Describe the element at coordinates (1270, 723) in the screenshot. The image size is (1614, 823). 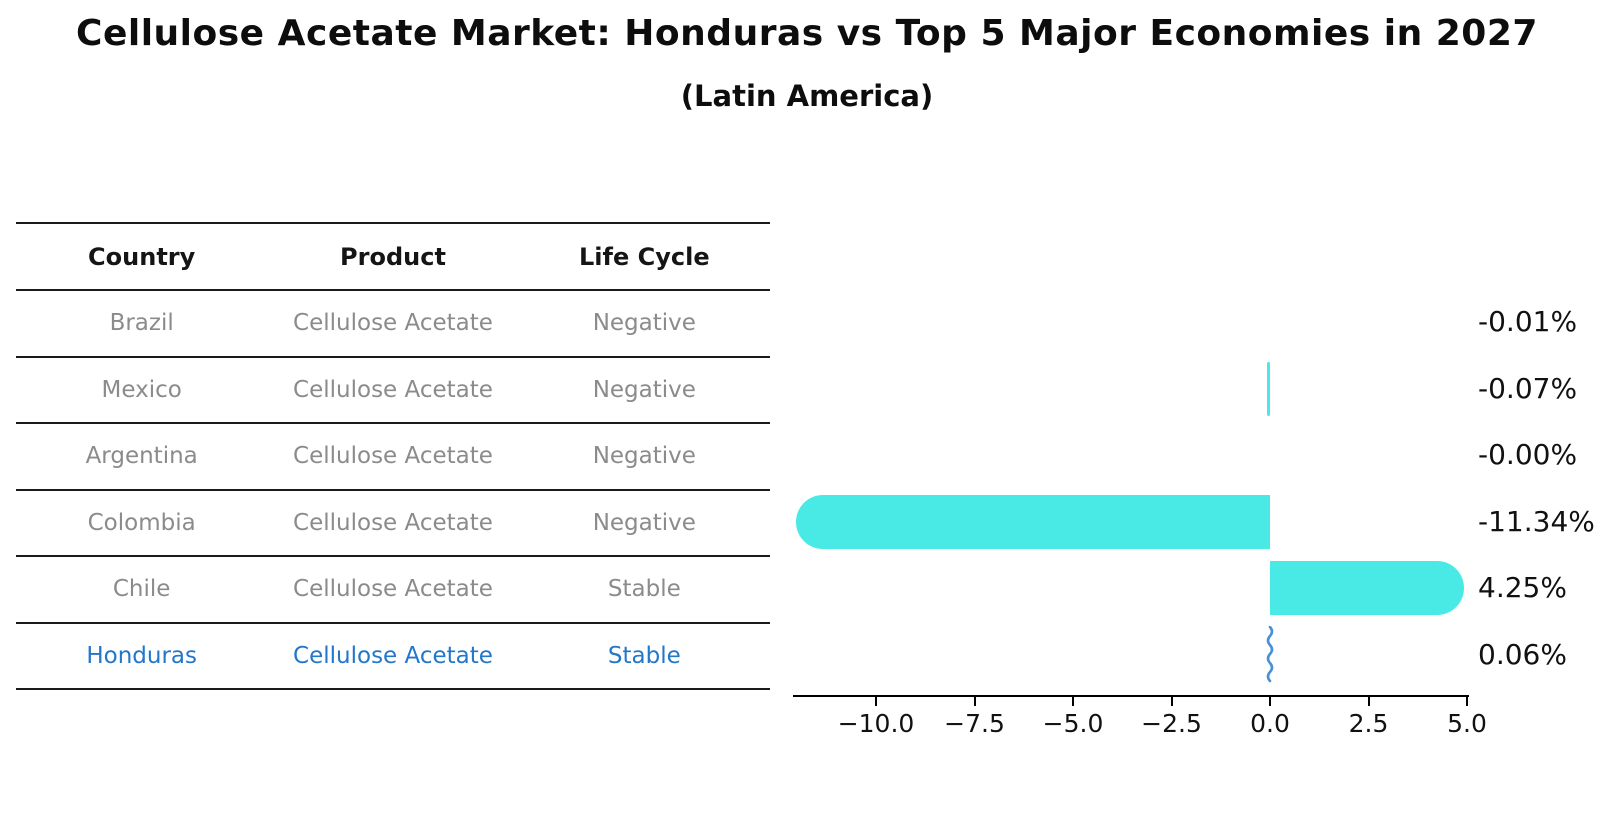
I see `x-tick-label: 0.0` at that location.